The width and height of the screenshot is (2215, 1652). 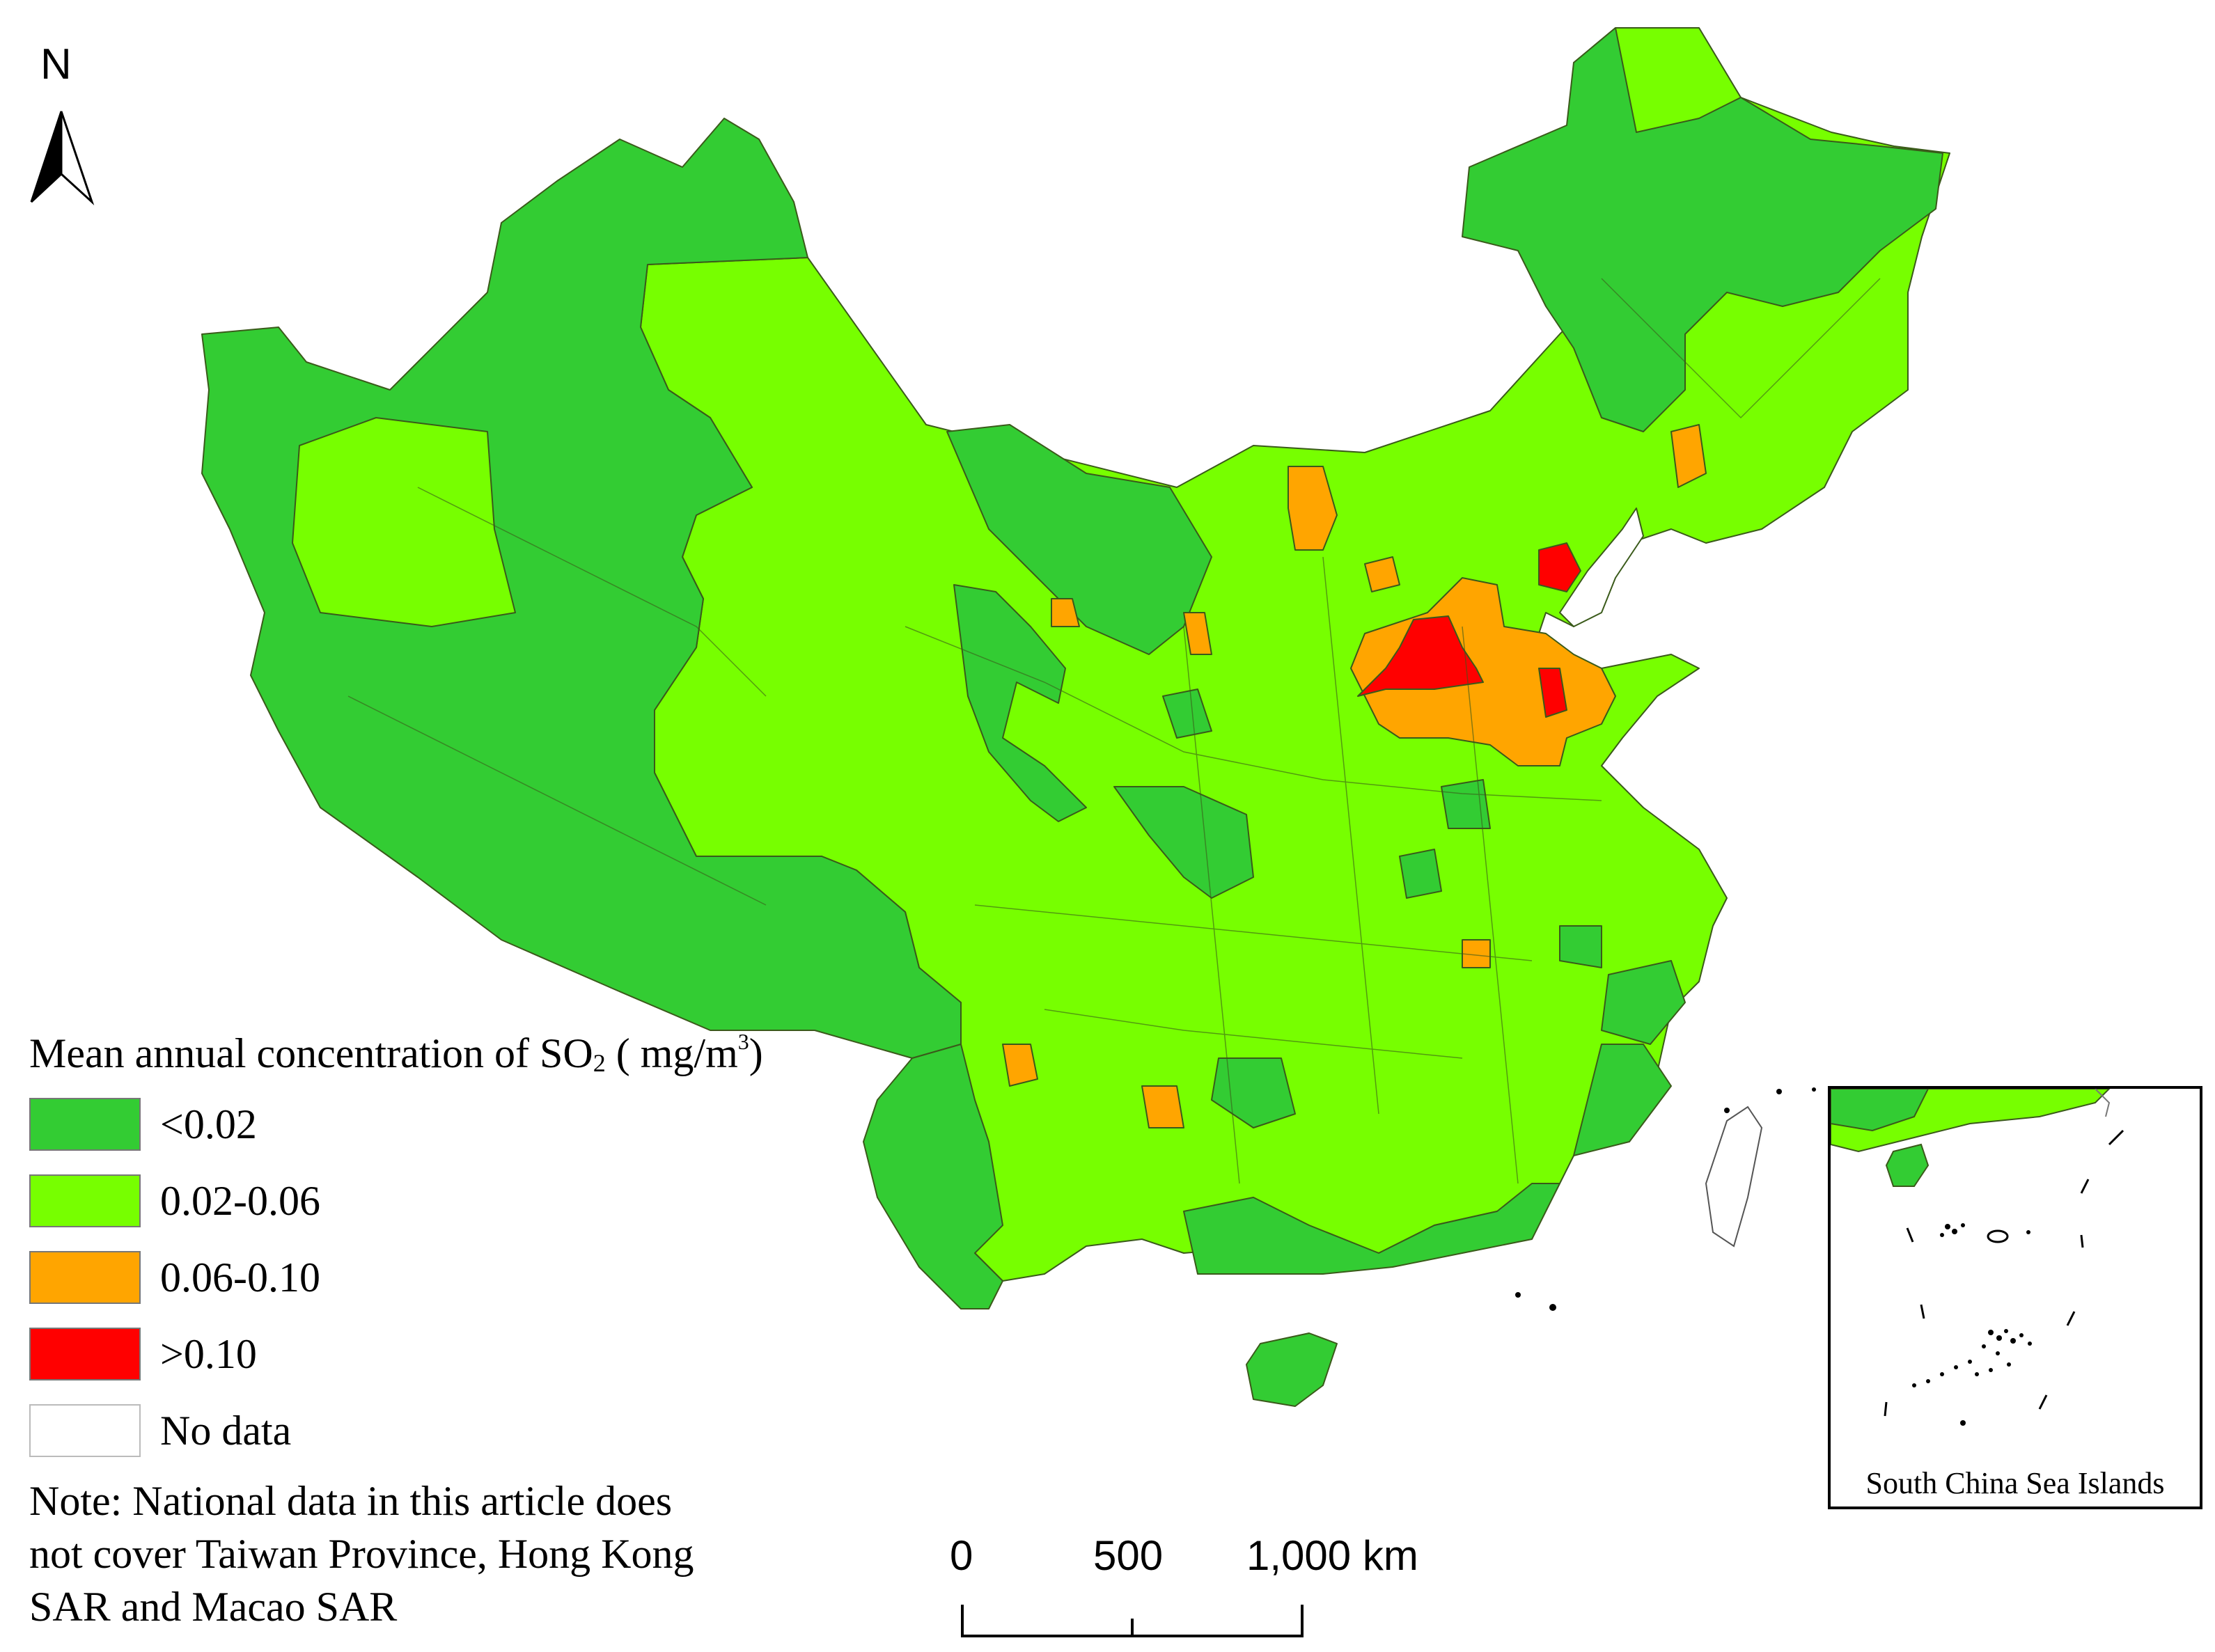 I want to click on legend-label: <0.02, so click(x=209, y=1124).